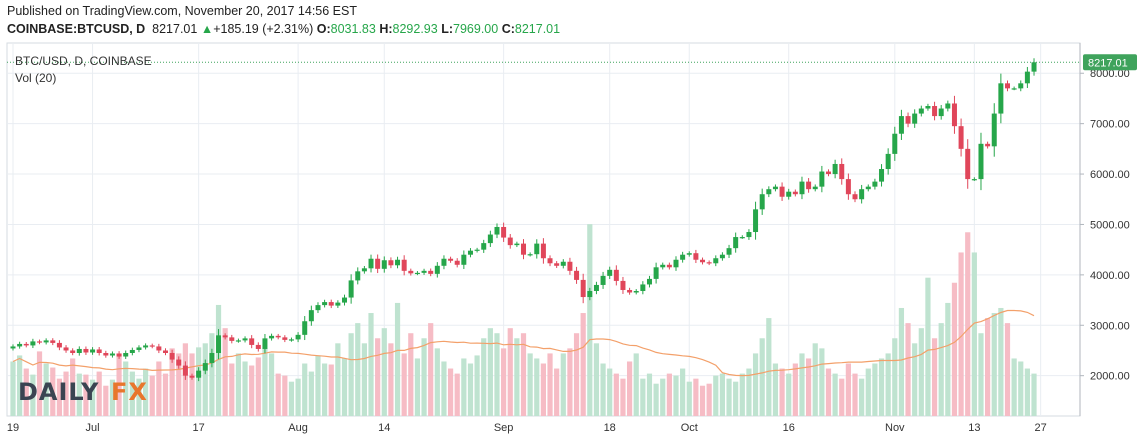 The width and height of the screenshot is (1140, 442). I want to click on price-tick-label: 4000.00, so click(1110, 276).